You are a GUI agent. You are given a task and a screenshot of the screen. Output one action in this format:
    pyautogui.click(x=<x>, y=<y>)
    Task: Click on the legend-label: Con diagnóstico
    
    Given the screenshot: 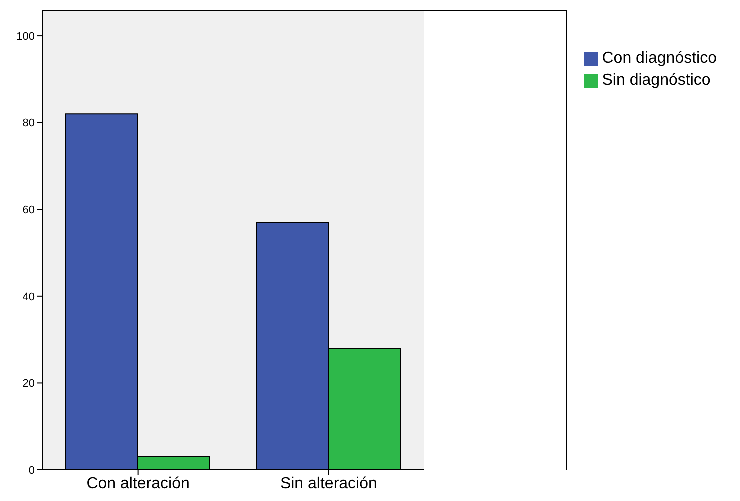 What is the action you would take?
    pyautogui.click(x=659, y=58)
    